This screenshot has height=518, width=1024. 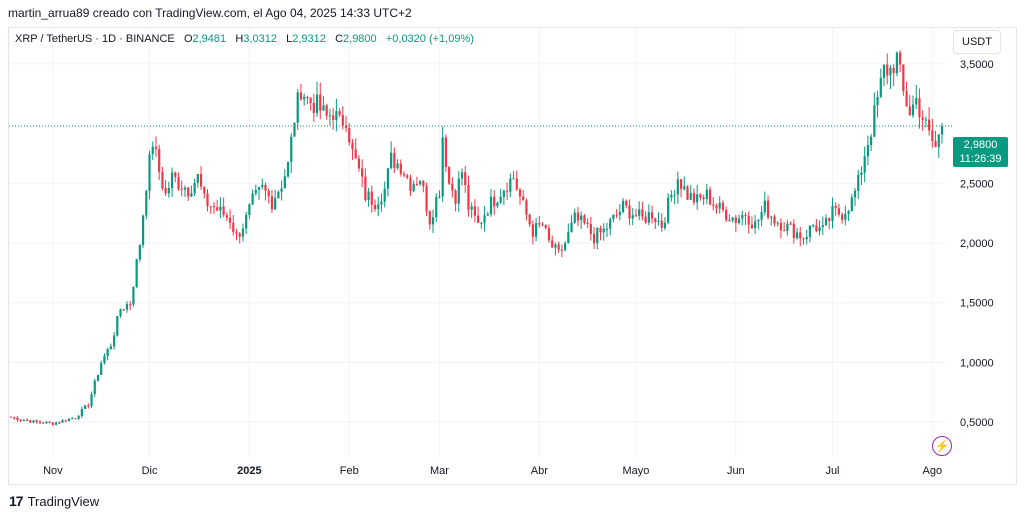 I want to click on currency-button: USDT, so click(x=977, y=42).